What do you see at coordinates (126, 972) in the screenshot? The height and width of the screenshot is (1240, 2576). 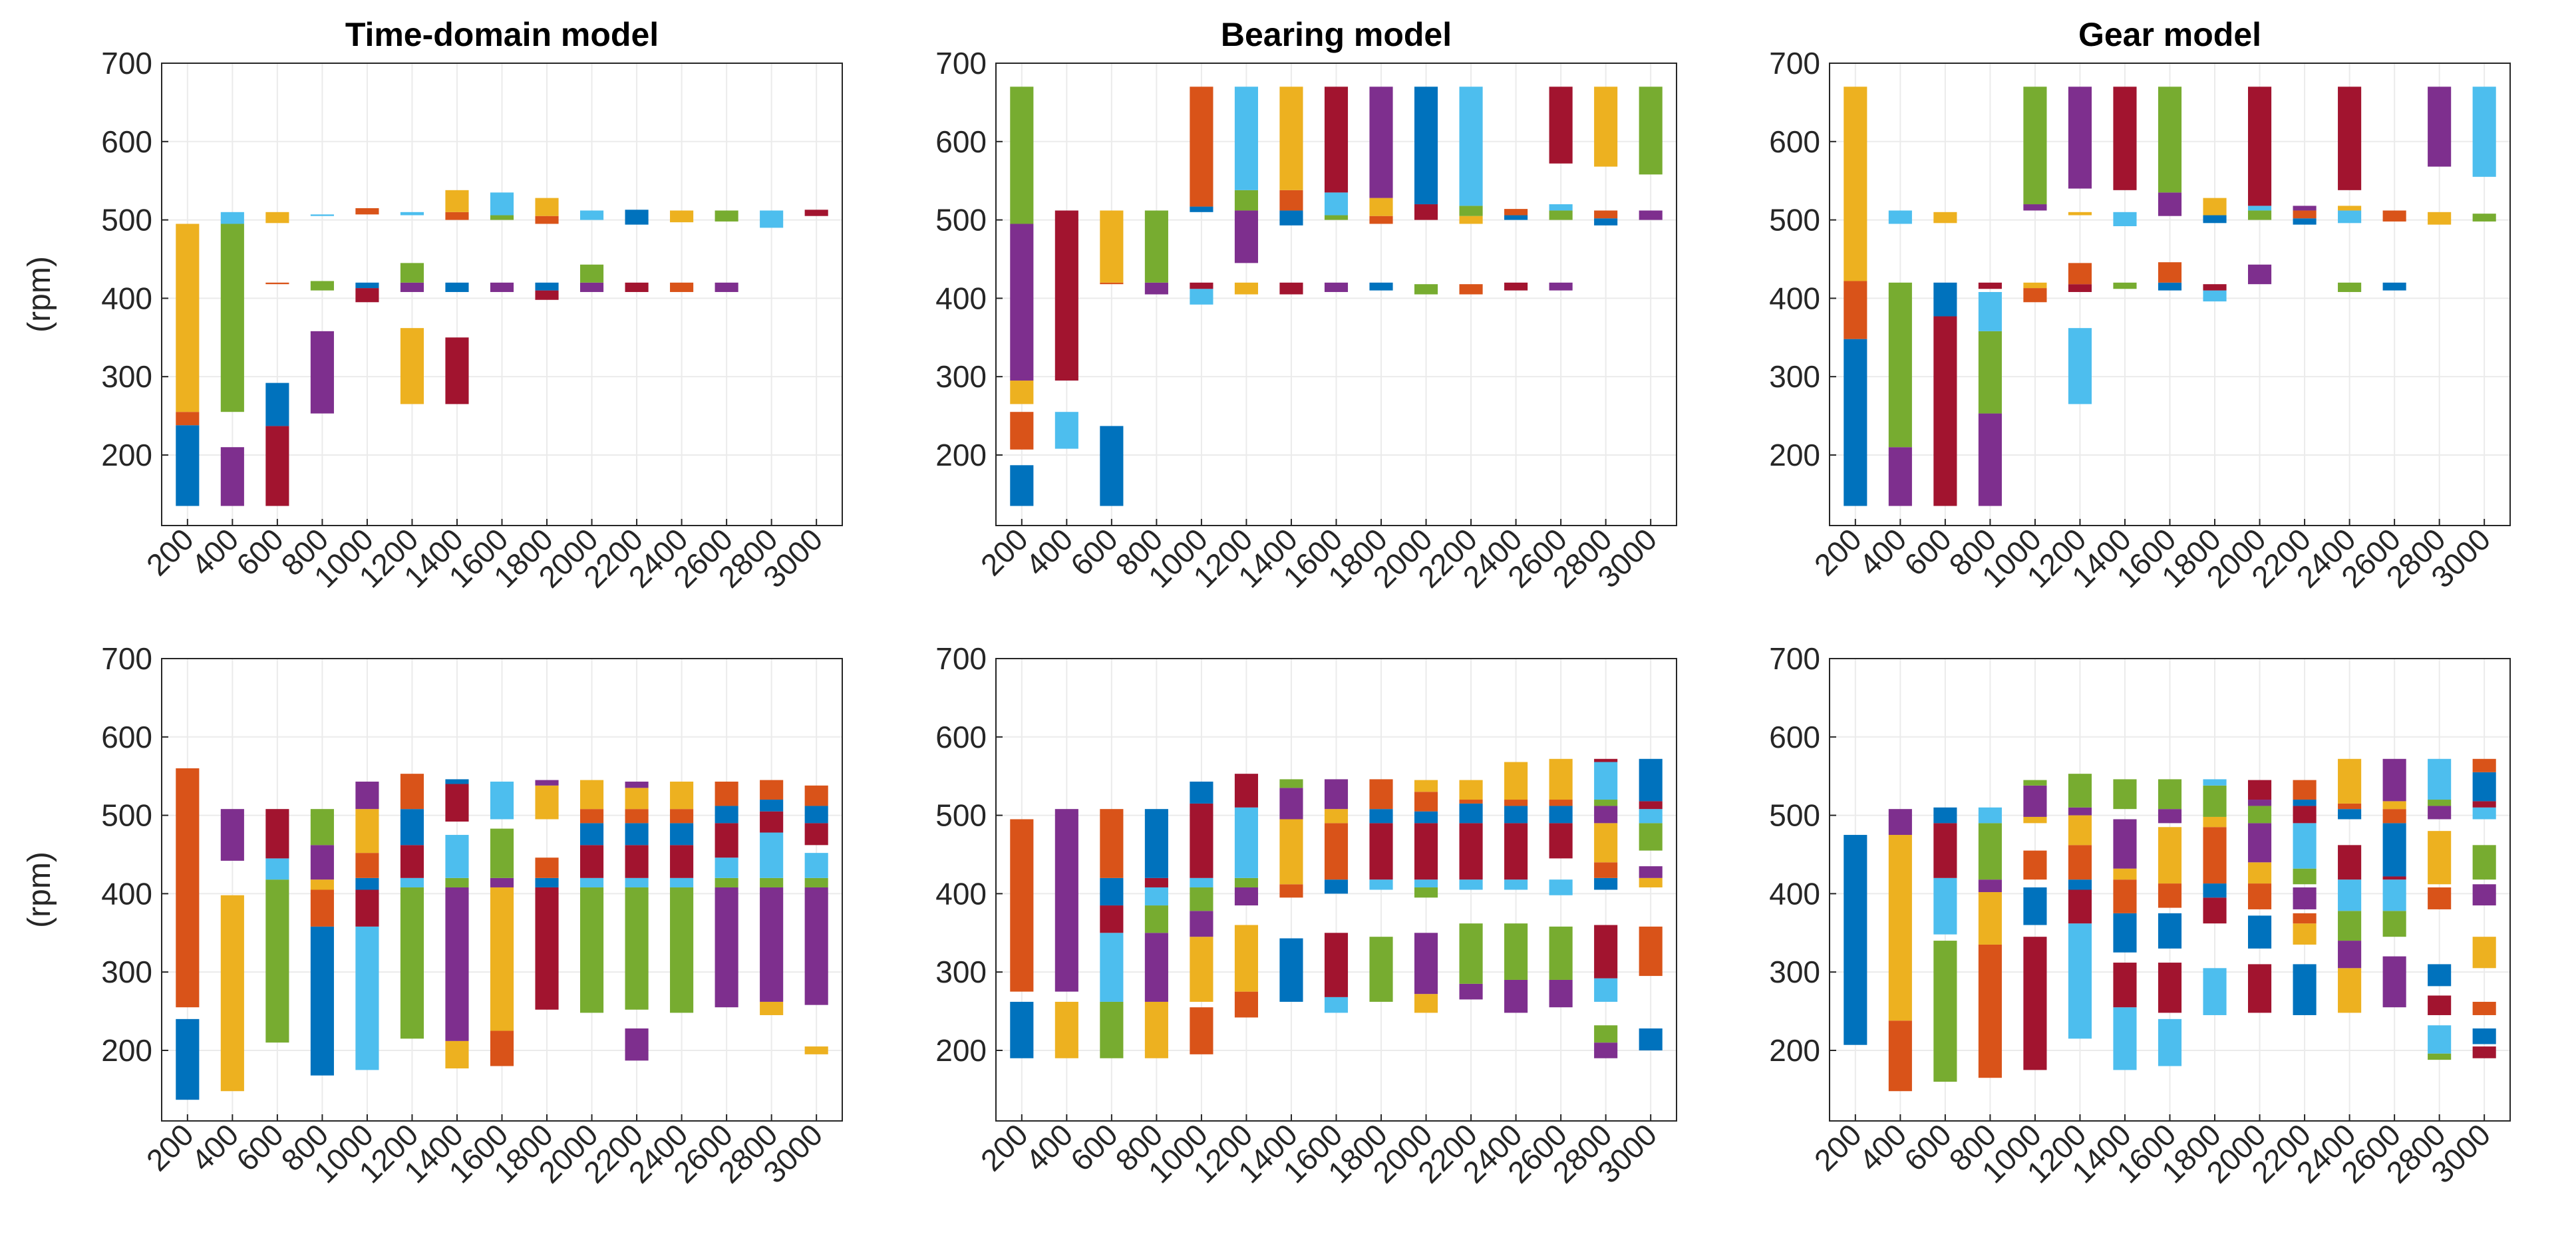 I see `y-tick-label: 300` at bounding box center [126, 972].